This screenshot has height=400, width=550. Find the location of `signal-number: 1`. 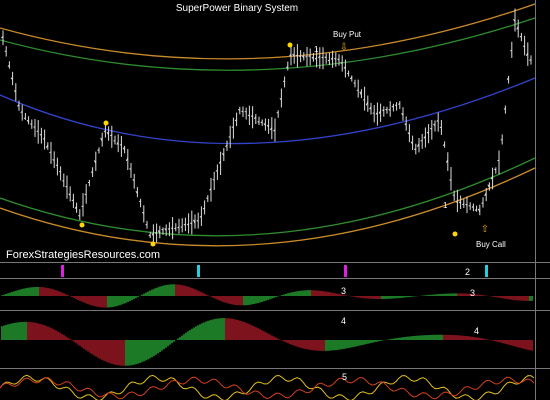

signal-number: 1 is located at coordinates (445, 205).